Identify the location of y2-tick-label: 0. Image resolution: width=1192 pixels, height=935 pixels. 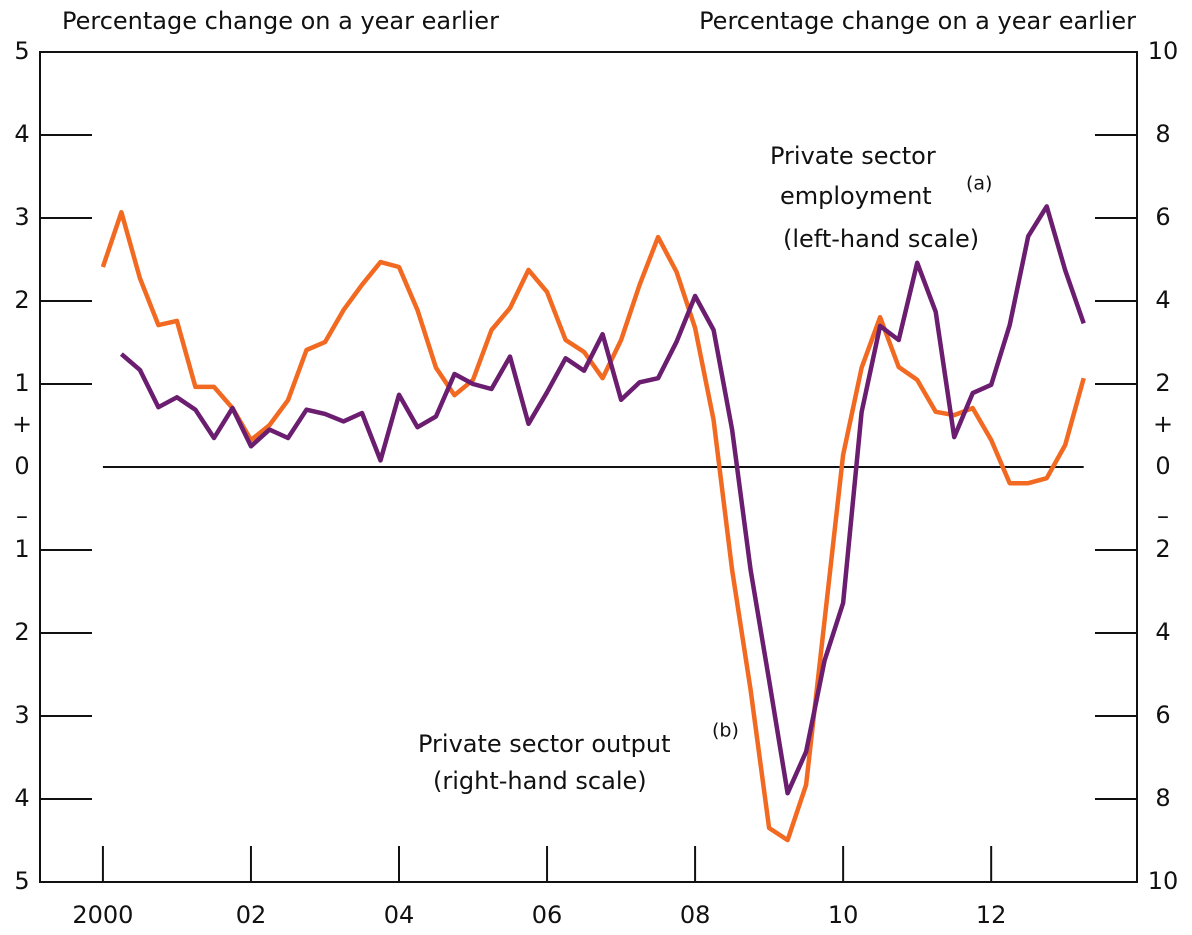
(1162, 466).